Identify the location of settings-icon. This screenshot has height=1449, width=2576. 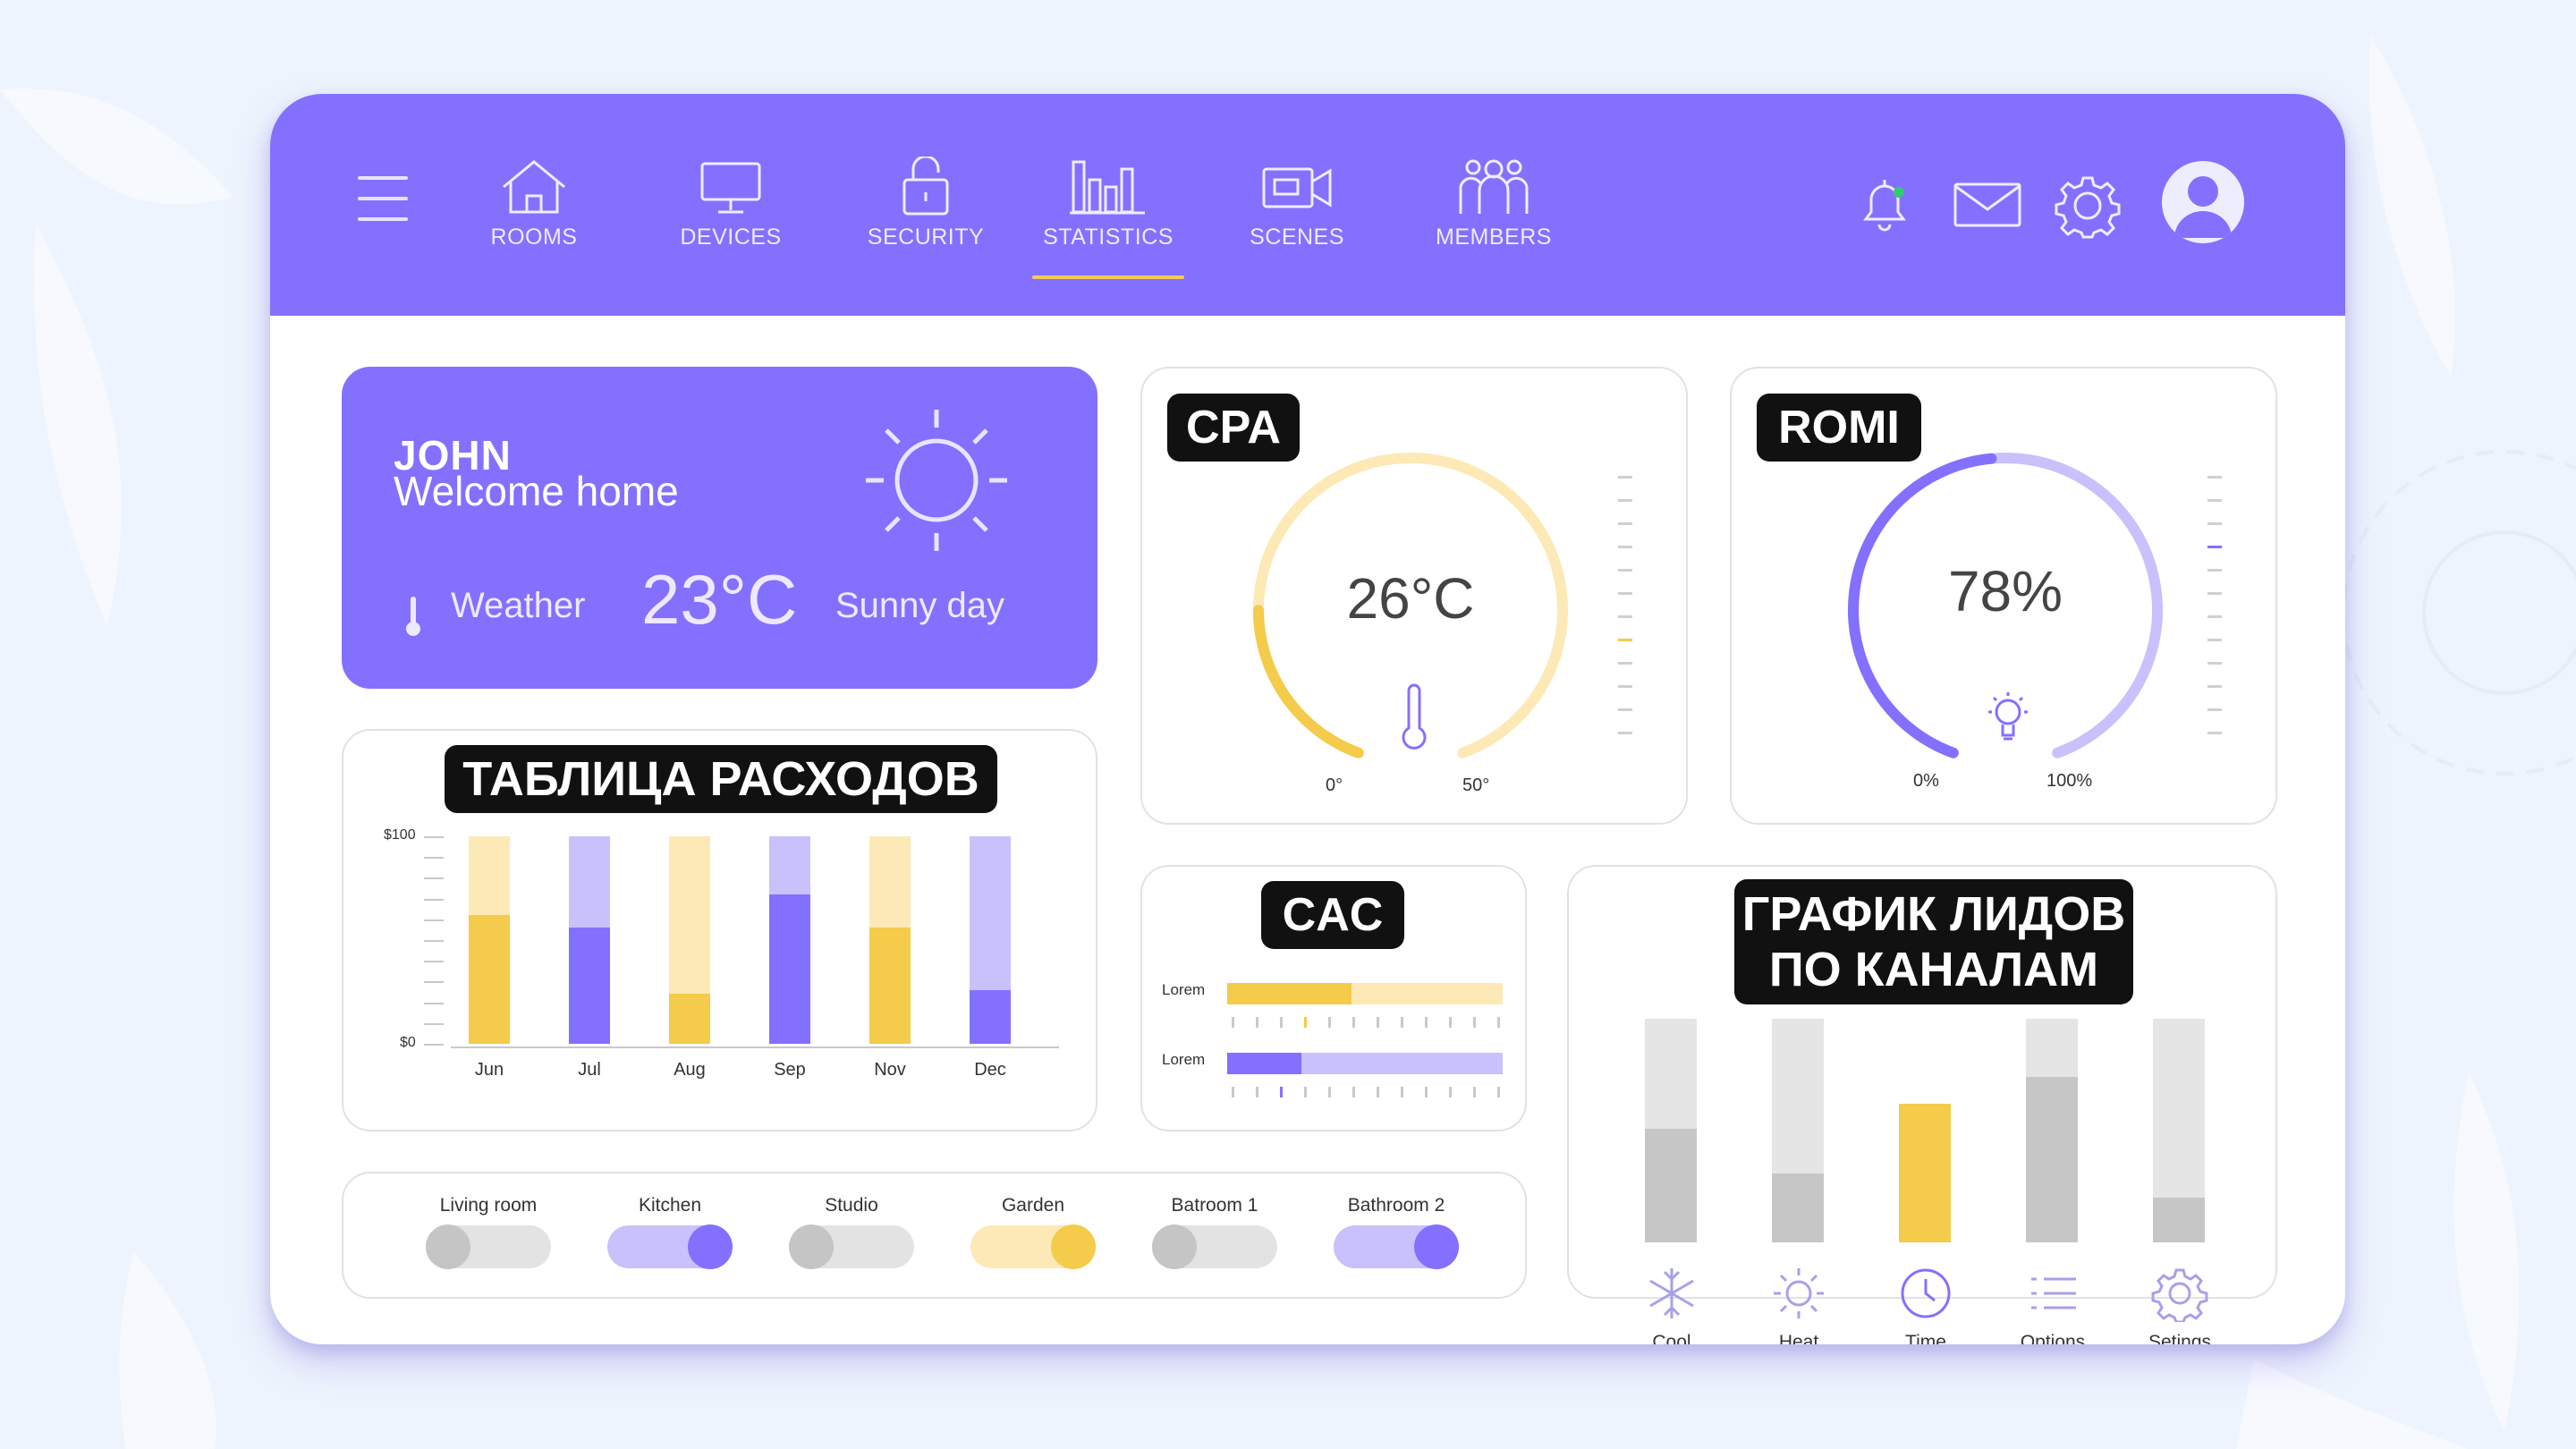
(2088, 206).